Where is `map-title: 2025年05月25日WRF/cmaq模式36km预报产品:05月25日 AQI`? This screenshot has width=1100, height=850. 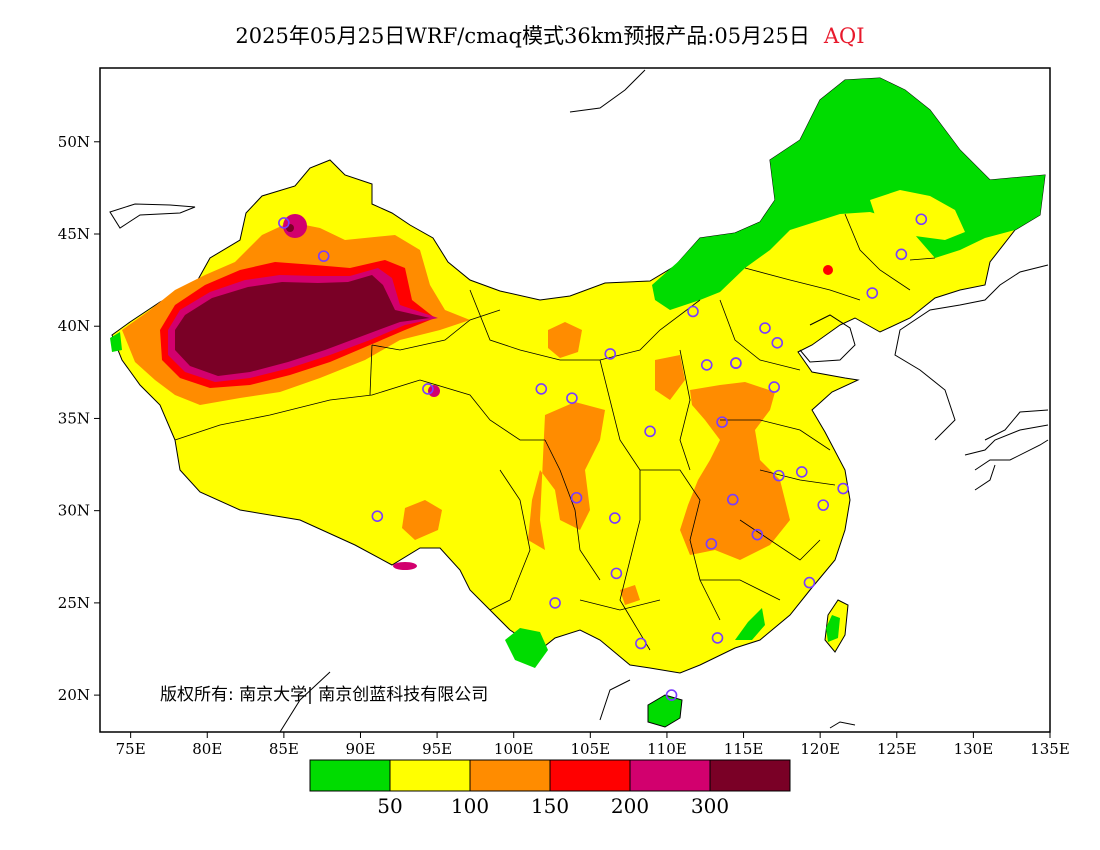
map-title: 2025年05月25日WRF/cmaq模式36km预报产品:05月25日 AQI is located at coordinates (550, 35).